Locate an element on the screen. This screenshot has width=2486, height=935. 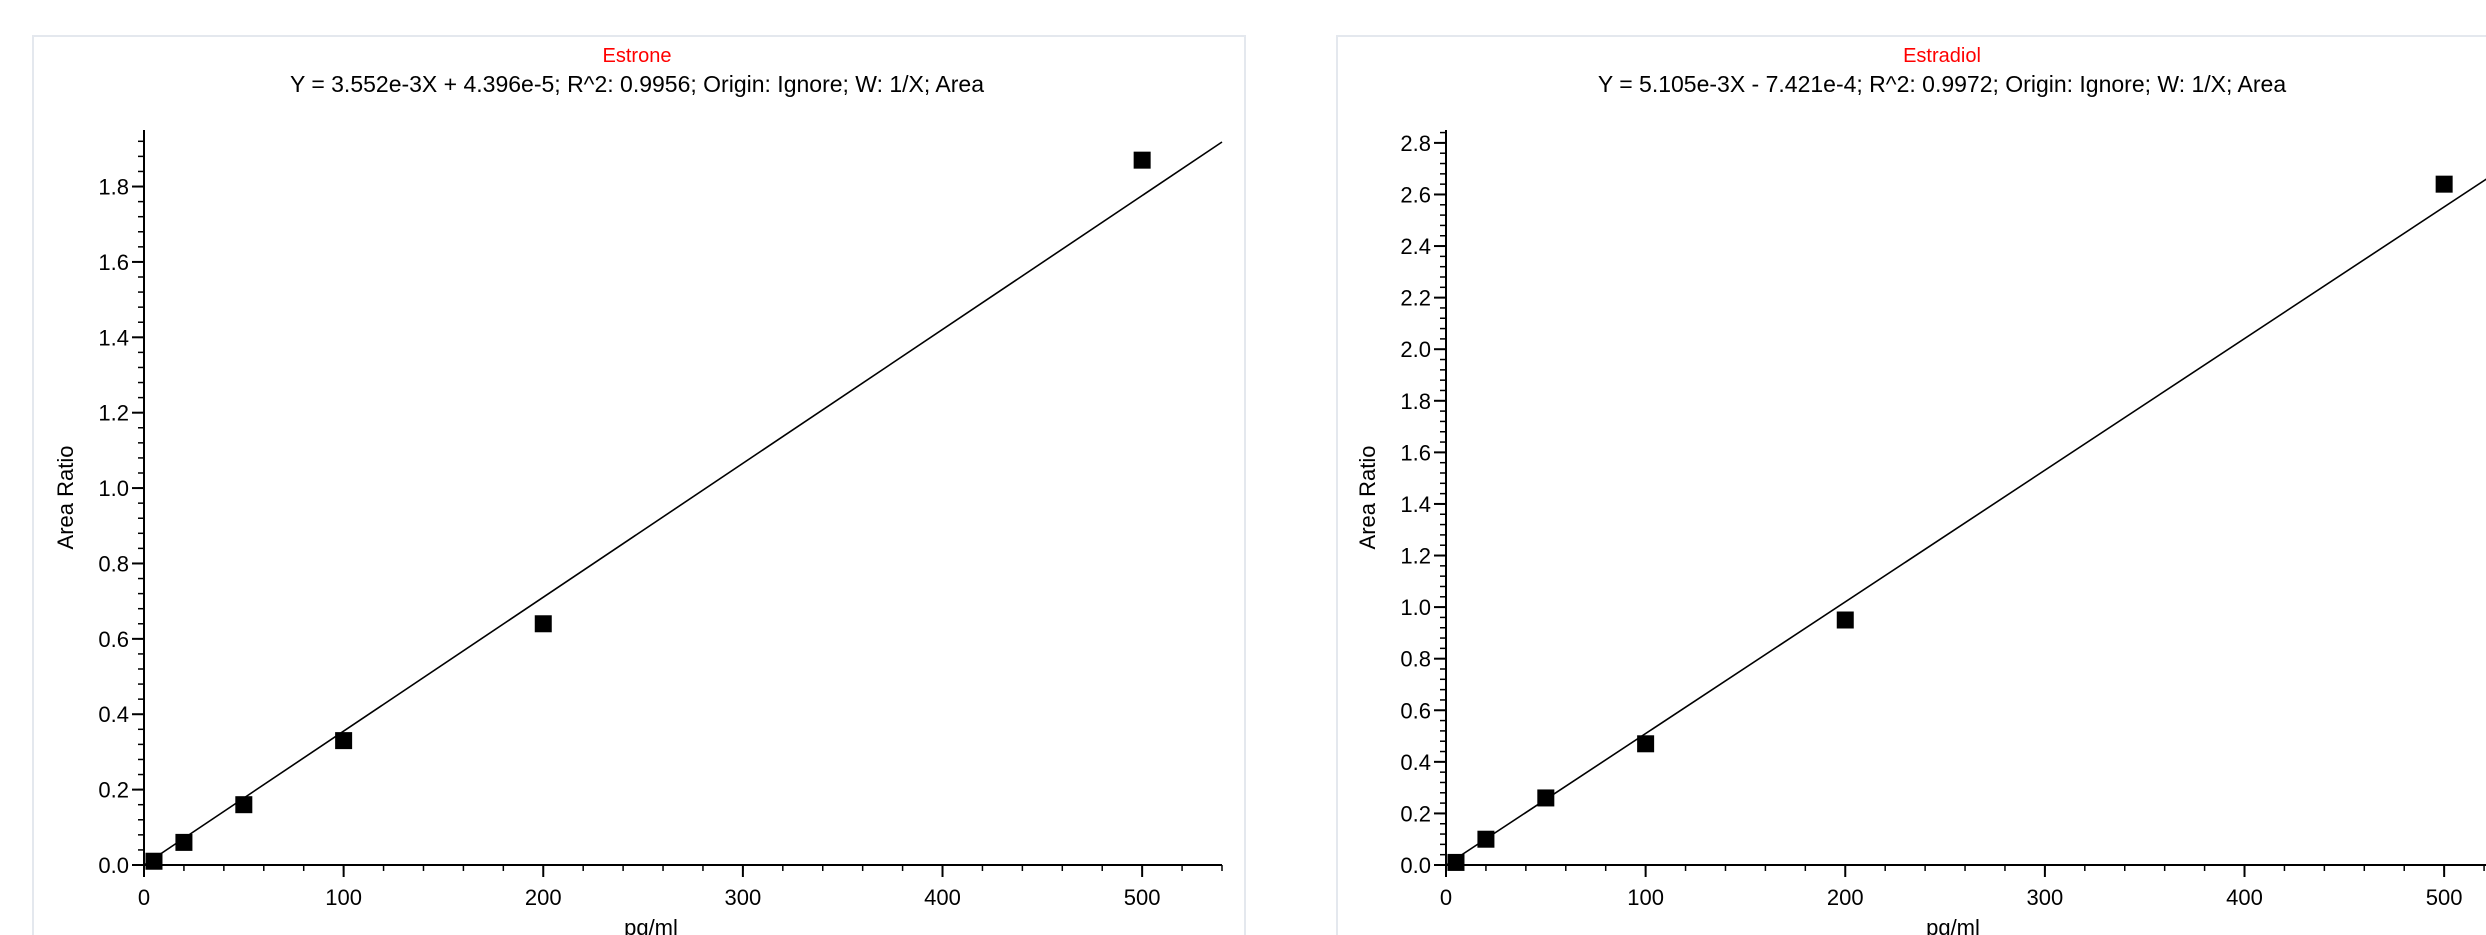
chart-title: Estrone is located at coordinates (637, 56).